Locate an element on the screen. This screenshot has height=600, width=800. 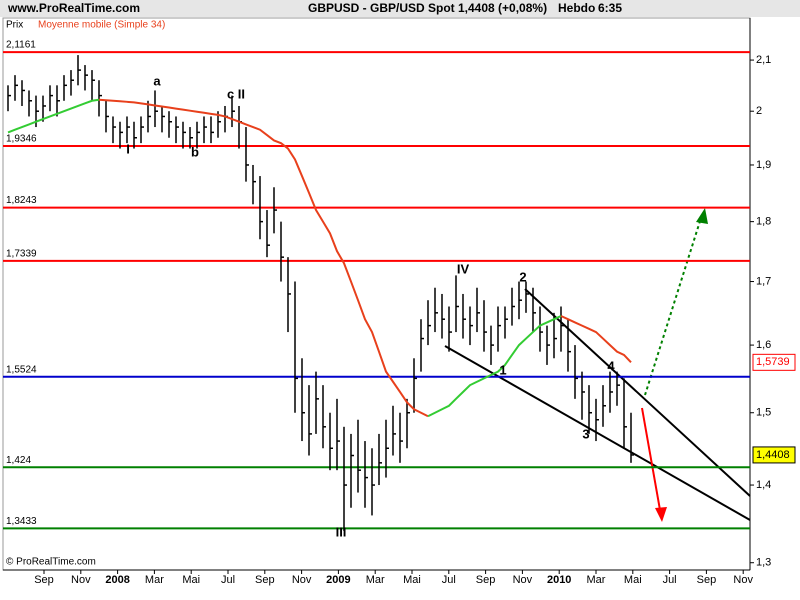
y-tick-label: 2,1 is located at coordinates (763, 60).